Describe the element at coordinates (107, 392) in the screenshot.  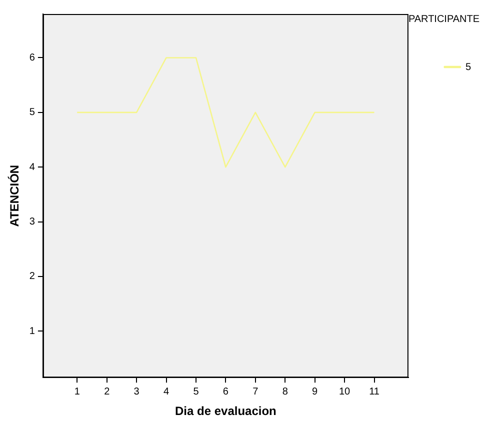
I see `x-tick-label: 2` at that location.